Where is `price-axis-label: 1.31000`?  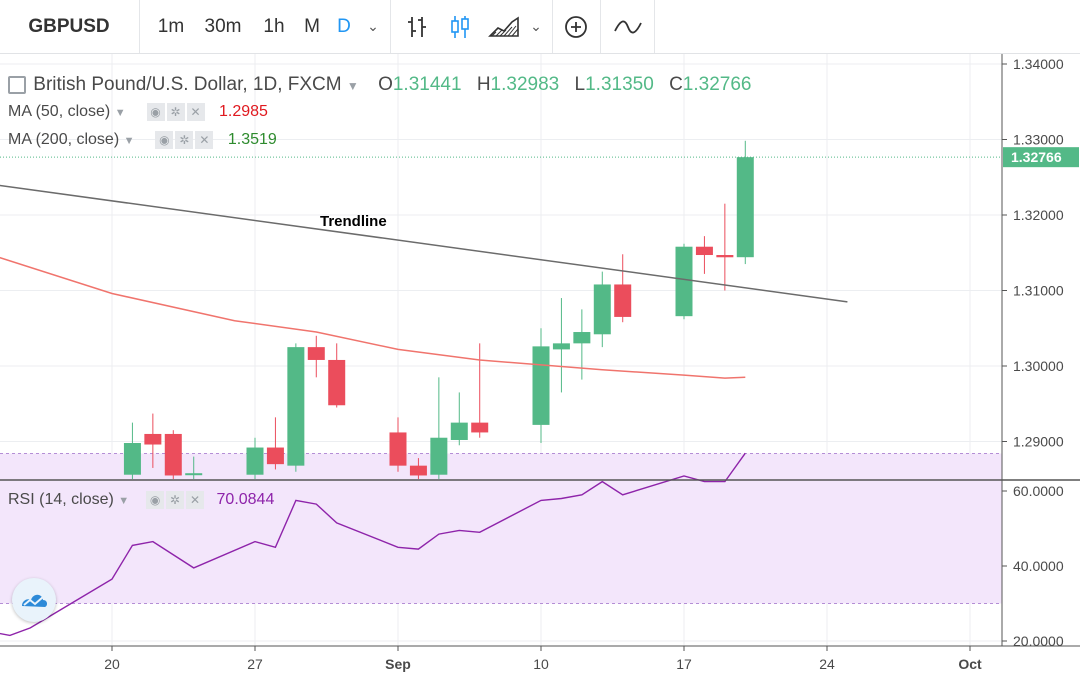 price-axis-label: 1.31000 is located at coordinates (1038, 291).